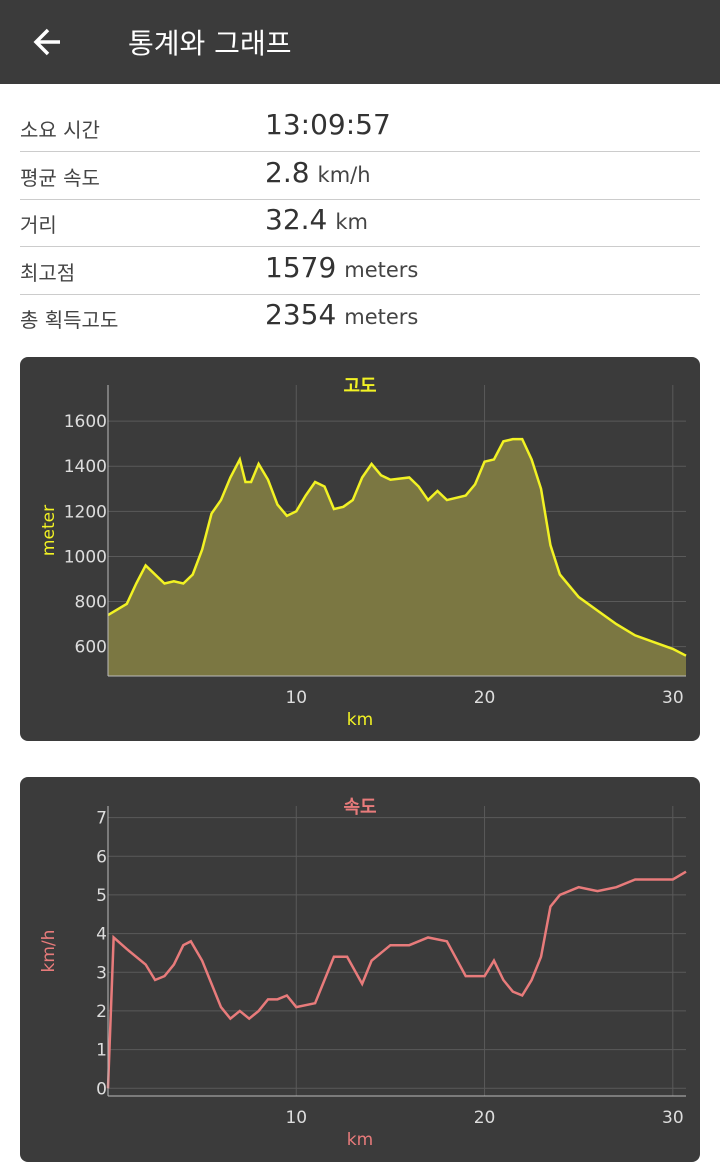 The image size is (720, 1176). Describe the element at coordinates (101, 973) in the screenshot. I see `y-tick-label: 3` at that location.